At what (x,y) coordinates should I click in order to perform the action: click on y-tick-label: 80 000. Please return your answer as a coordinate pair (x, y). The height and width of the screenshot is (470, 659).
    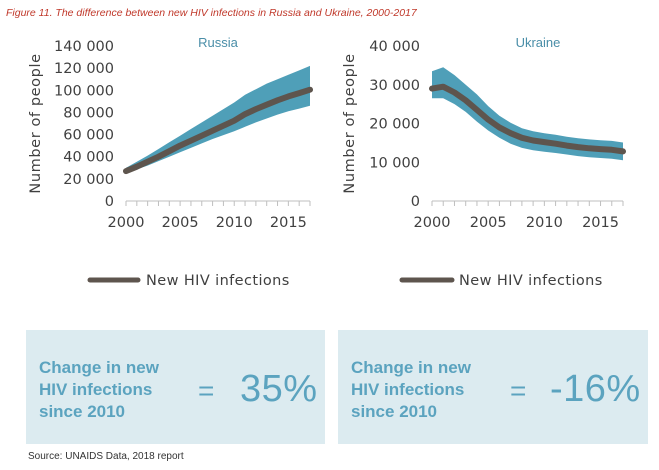
    Looking at the image, I should click on (88, 113).